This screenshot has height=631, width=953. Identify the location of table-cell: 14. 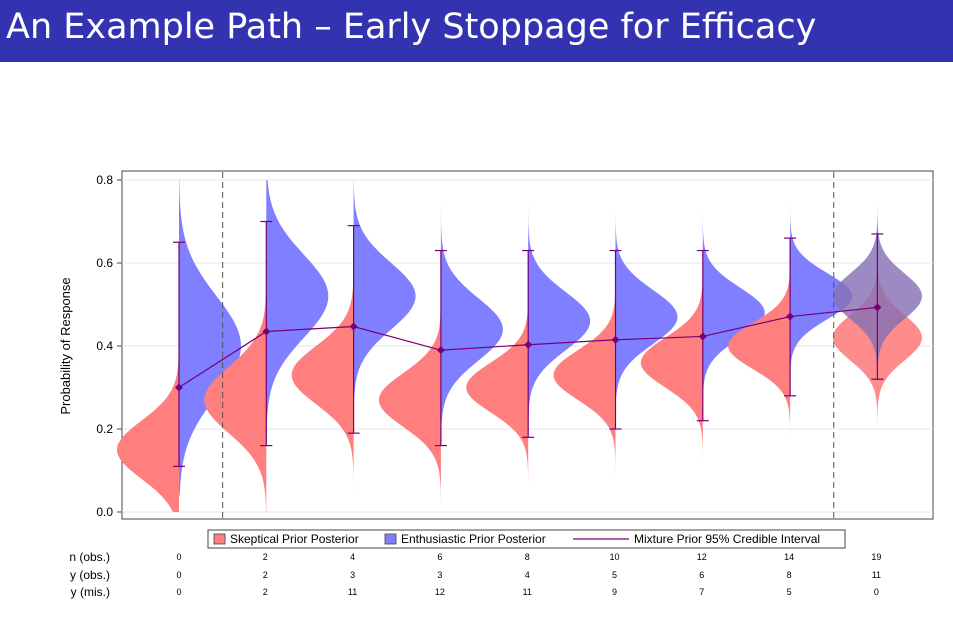
(789, 557).